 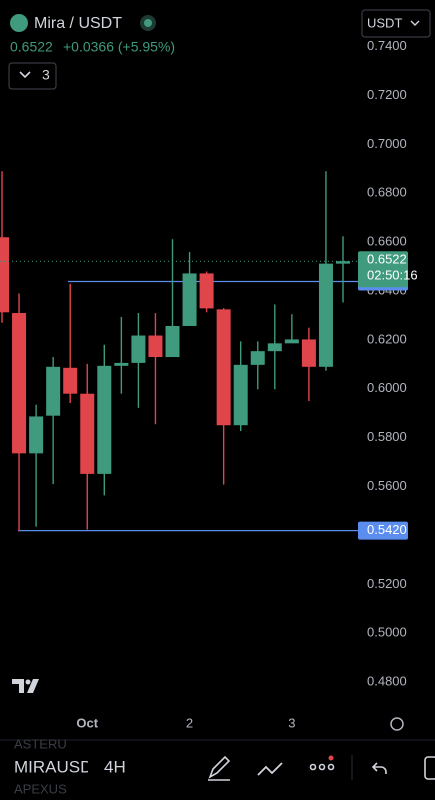 What do you see at coordinates (387, 192) in the screenshot?
I see `y-tick-label: 0.6800` at bounding box center [387, 192].